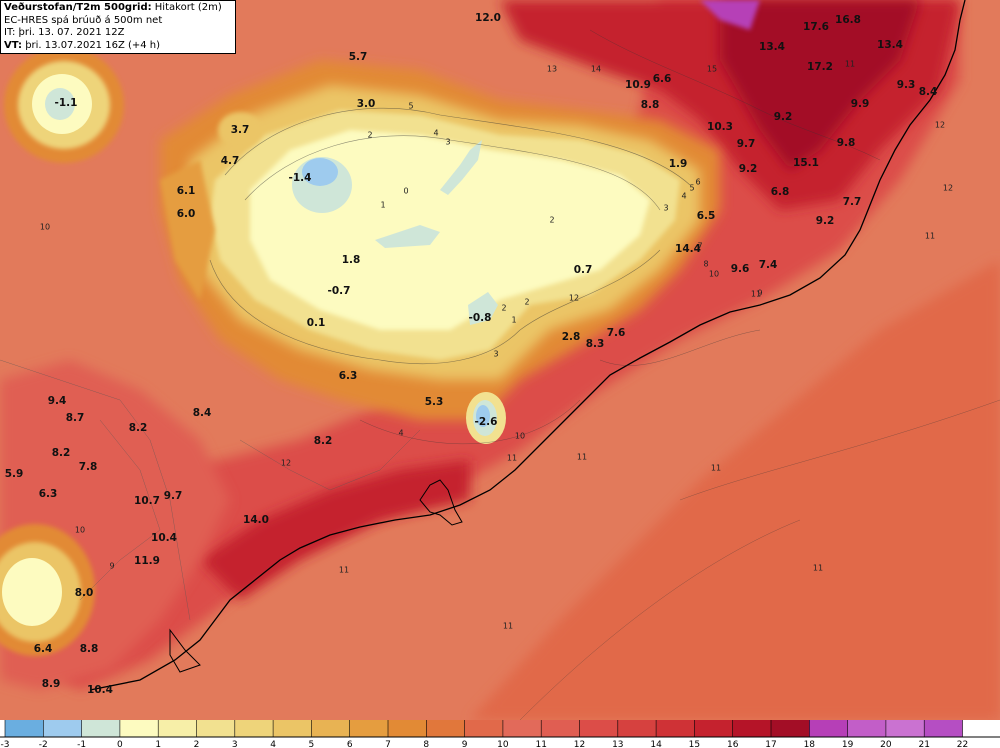 Image resolution: width=1000 pixels, height=748 pixels. Describe the element at coordinates (846, 143) in the screenshot. I see `temperature-label: 9.8` at that location.